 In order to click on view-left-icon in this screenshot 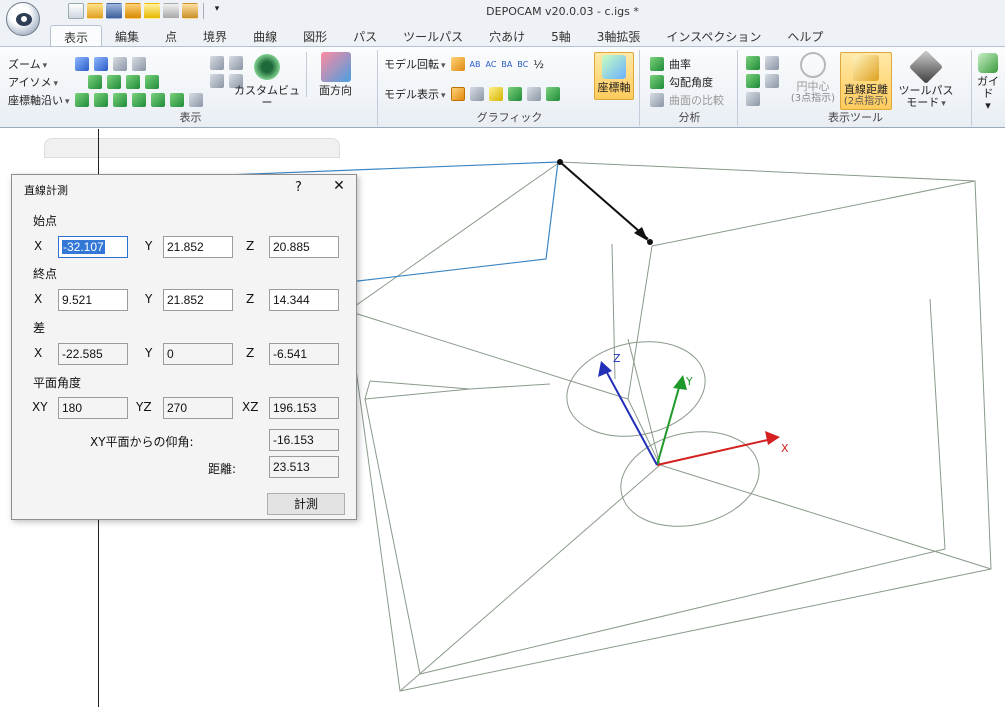, I will do `click(157, 100)`.